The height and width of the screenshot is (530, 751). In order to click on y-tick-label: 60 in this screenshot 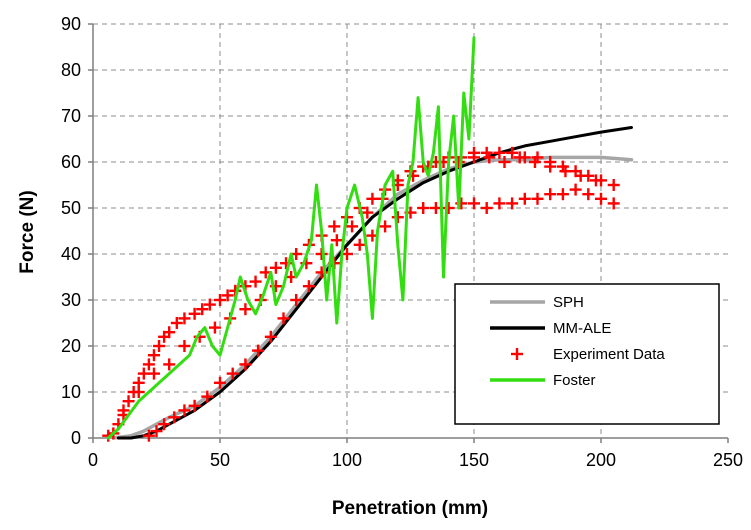, I will do `click(71, 162)`.